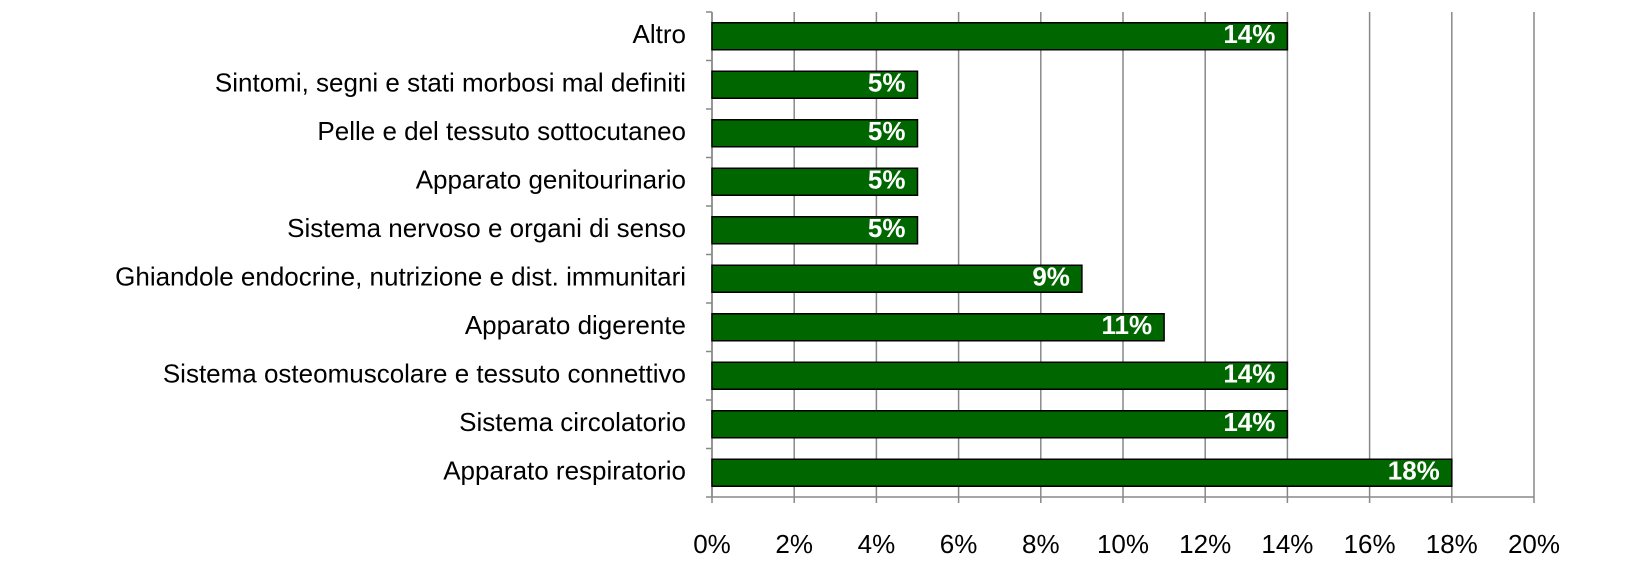  What do you see at coordinates (1370, 544) in the screenshot?
I see `x-tick-label: 16%` at bounding box center [1370, 544].